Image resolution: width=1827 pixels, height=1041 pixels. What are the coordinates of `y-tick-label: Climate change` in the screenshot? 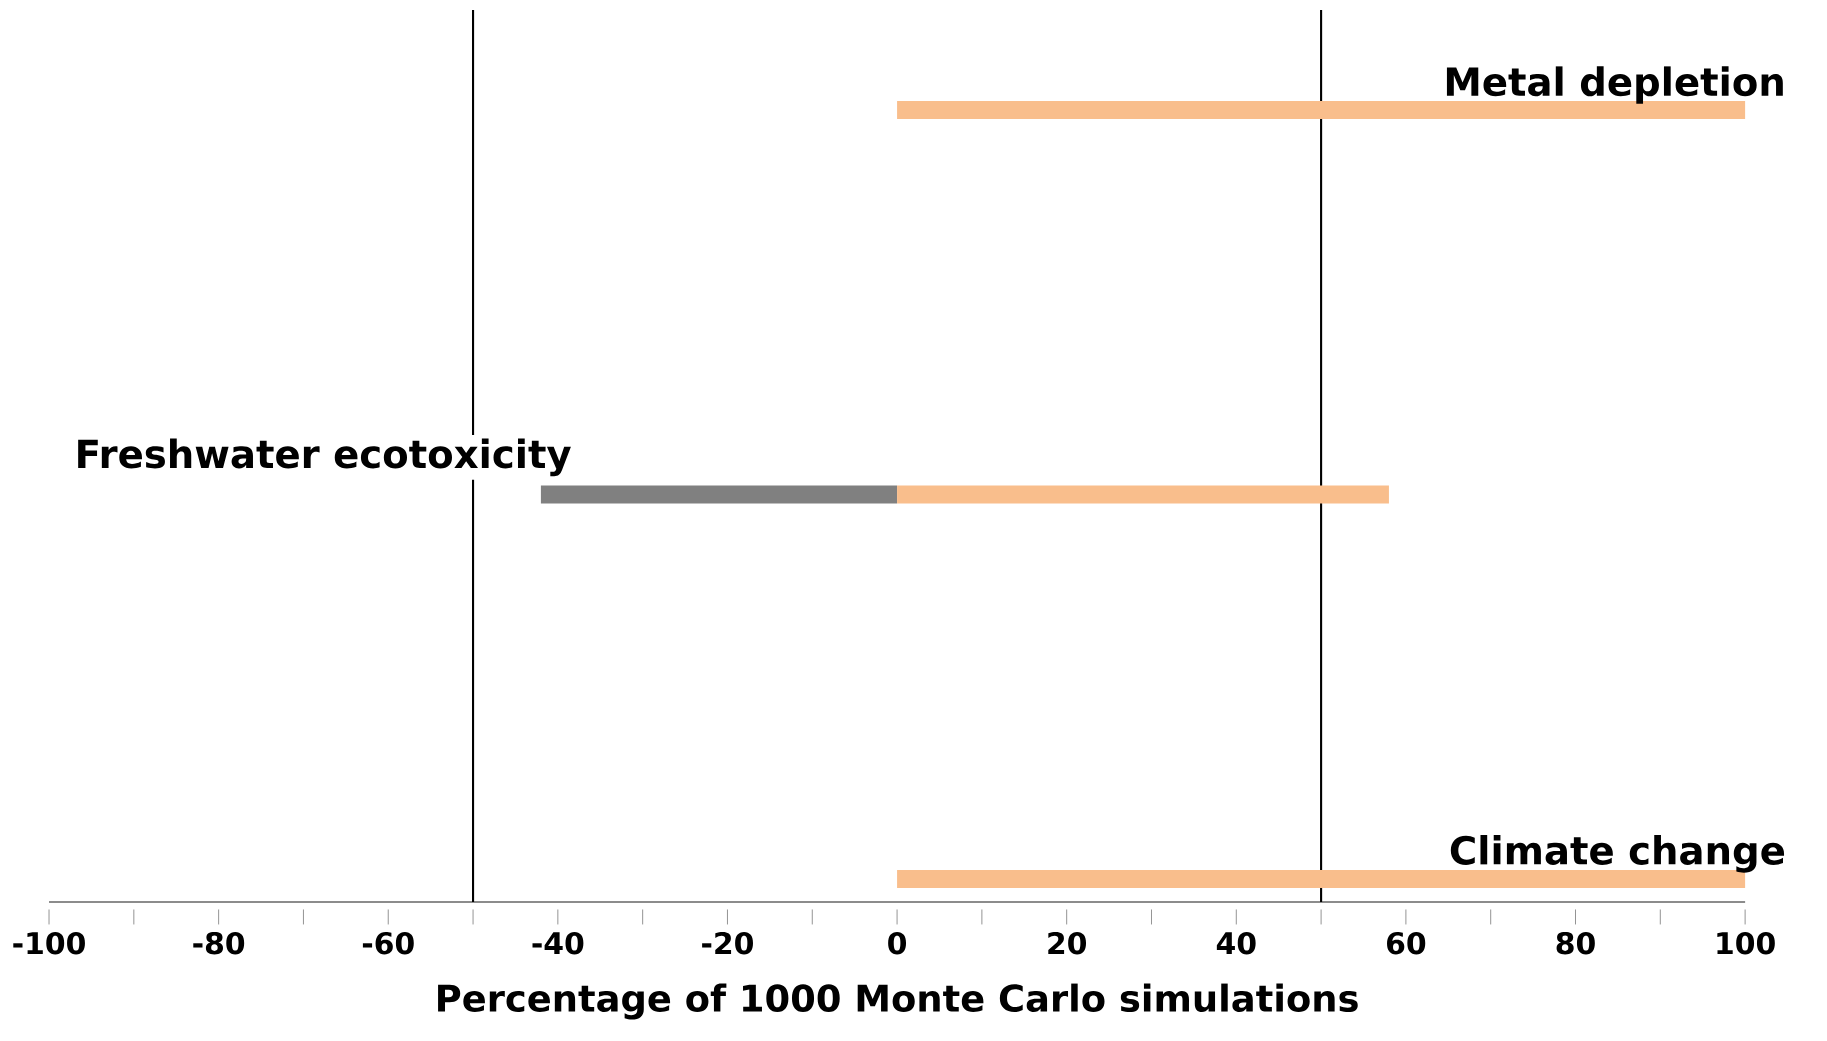 It's located at (1617, 854).